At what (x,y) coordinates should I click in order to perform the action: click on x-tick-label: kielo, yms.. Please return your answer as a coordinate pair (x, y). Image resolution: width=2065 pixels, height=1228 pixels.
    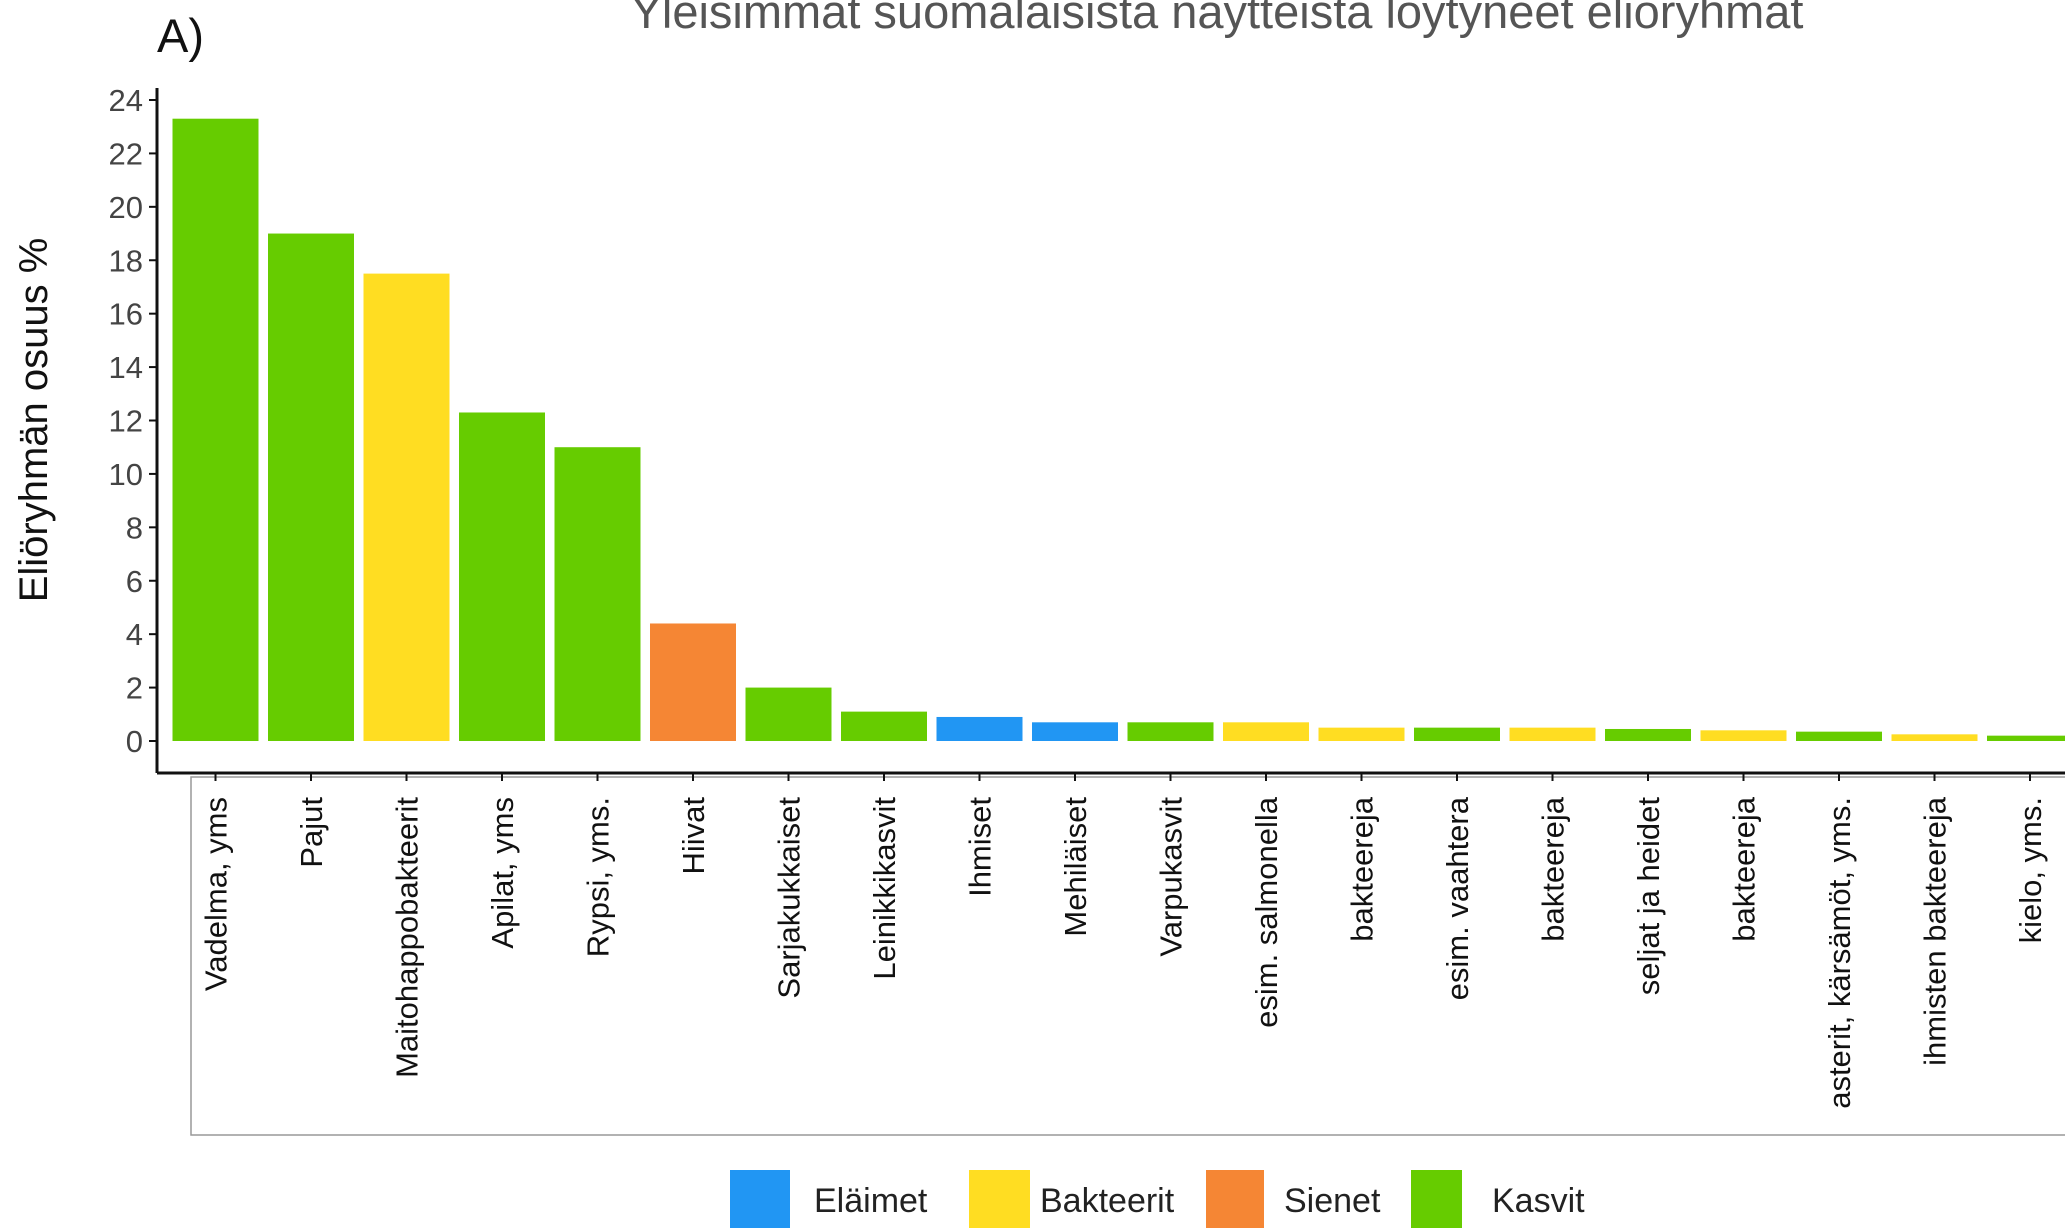
    Looking at the image, I should click on (2030, 870).